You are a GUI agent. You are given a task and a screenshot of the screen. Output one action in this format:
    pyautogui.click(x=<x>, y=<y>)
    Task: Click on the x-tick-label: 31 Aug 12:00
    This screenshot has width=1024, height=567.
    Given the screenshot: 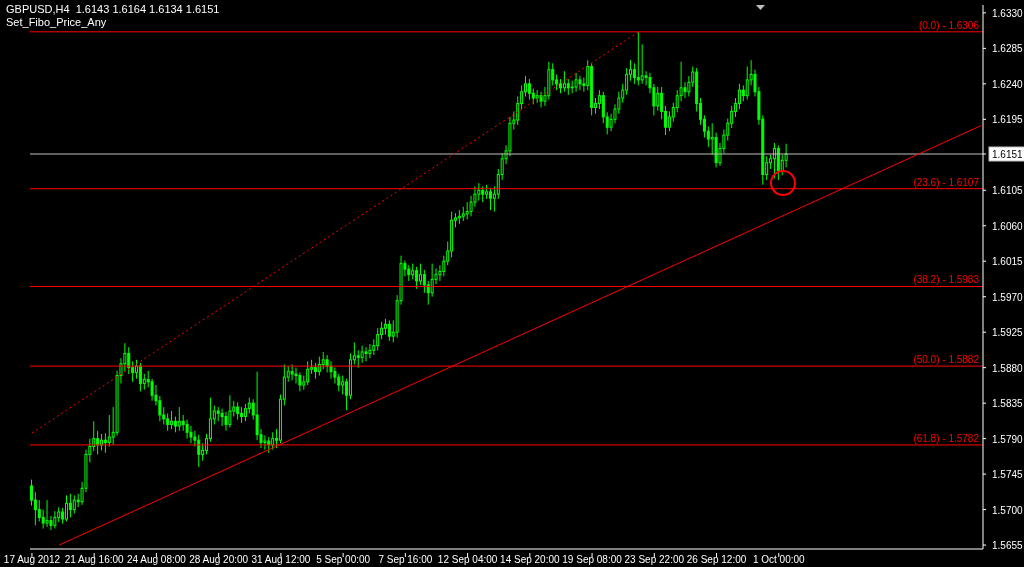 What is the action you would take?
    pyautogui.click(x=281, y=559)
    